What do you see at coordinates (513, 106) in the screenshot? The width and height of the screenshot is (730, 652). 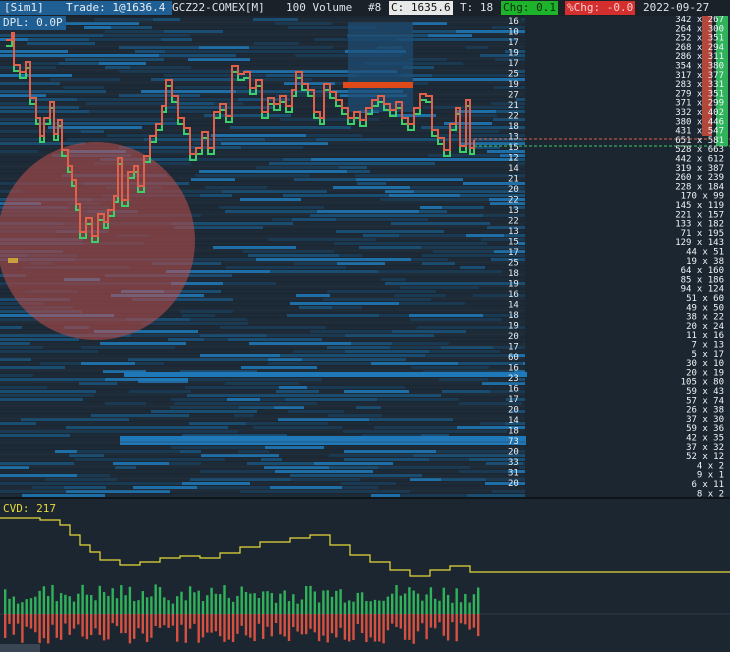 I see `ladder-volume: 21` at bounding box center [513, 106].